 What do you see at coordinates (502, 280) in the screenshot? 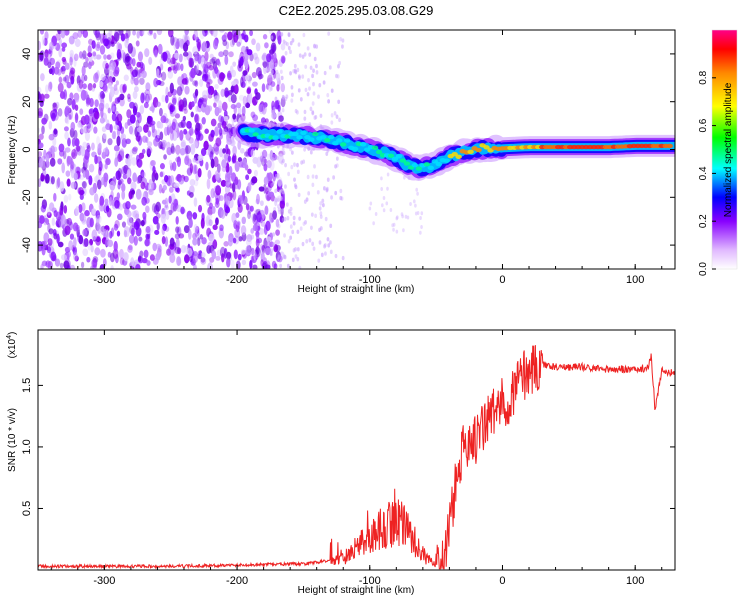
I see `top-xtick-label: 0` at bounding box center [502, 280].